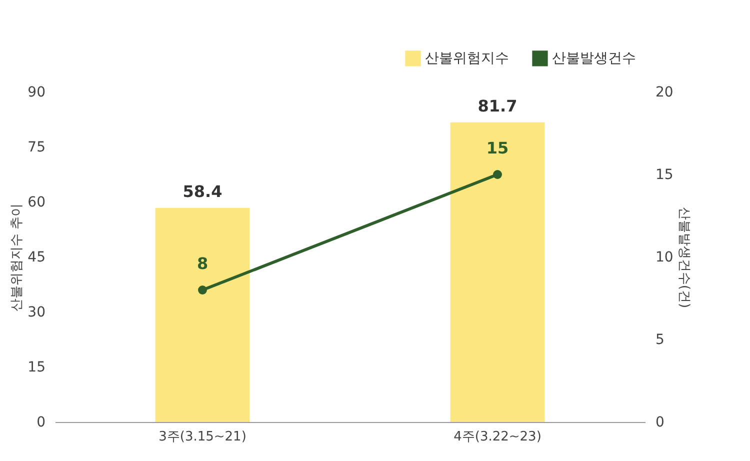  I want to click on y-tick-label: 90, so click(37, 92).